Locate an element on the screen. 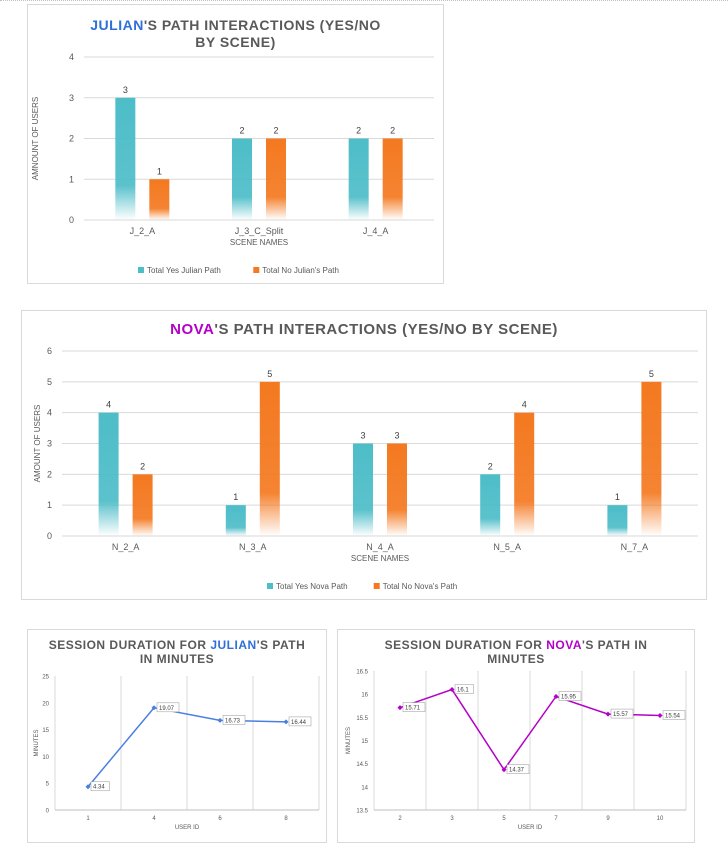 The height and width of the screenshot is (850, 728). nova-line-title-prefix: SESSION DURATION FOR is located at coordinates (465, 645).